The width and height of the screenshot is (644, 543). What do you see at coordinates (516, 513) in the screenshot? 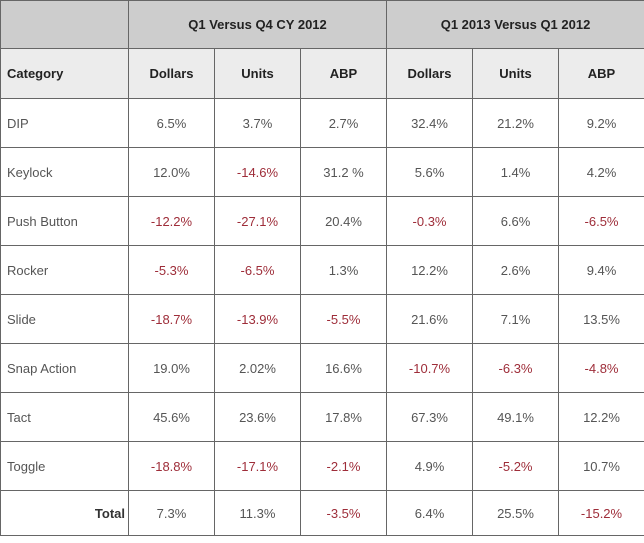
I see `total-value-cell: 25.5%` at bounding box center [516, 513].